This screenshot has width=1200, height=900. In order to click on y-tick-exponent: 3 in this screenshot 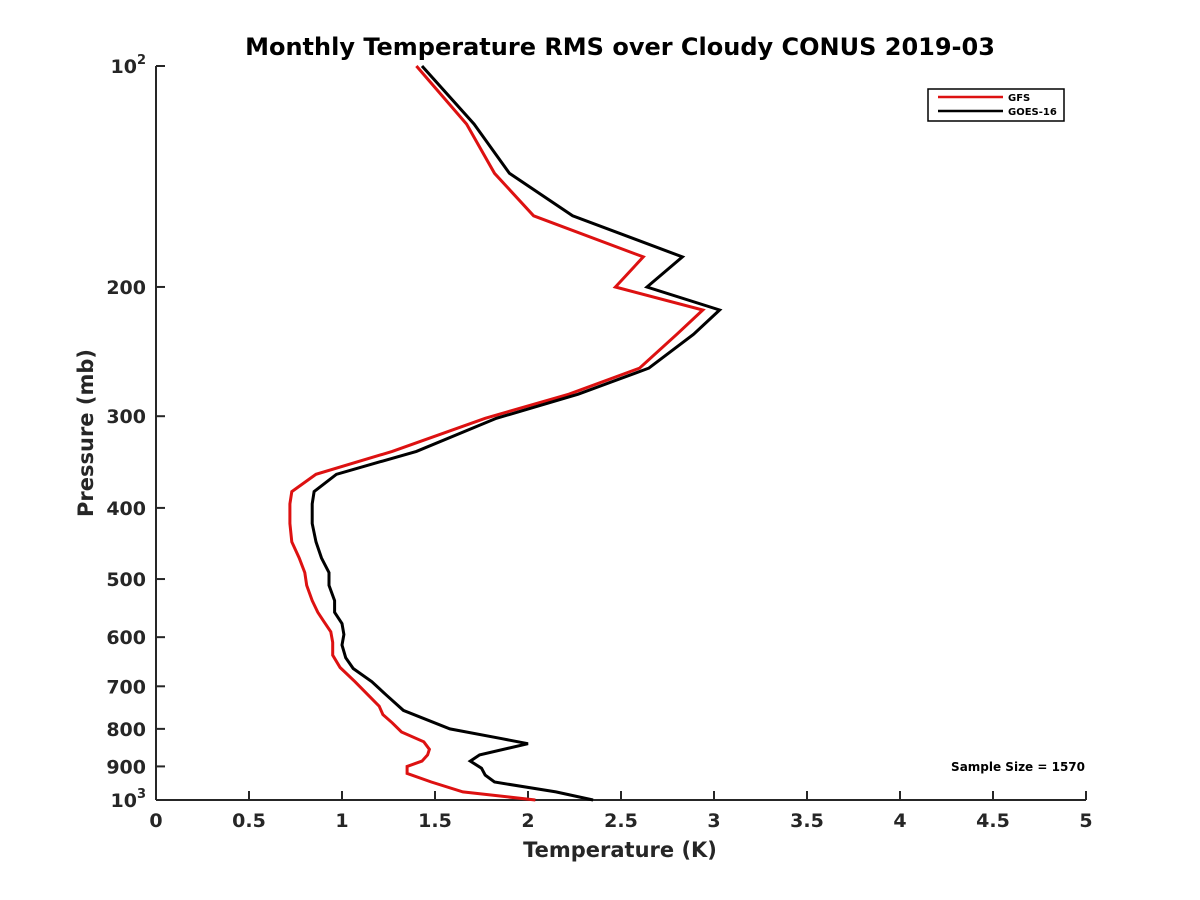, I will do `click(141, 794)`.